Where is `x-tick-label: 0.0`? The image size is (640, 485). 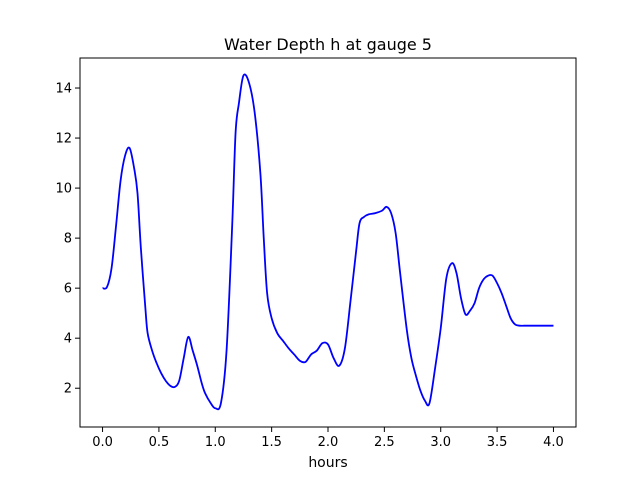
x-tick-label: 0.0 is located at coordinates (102, 442).